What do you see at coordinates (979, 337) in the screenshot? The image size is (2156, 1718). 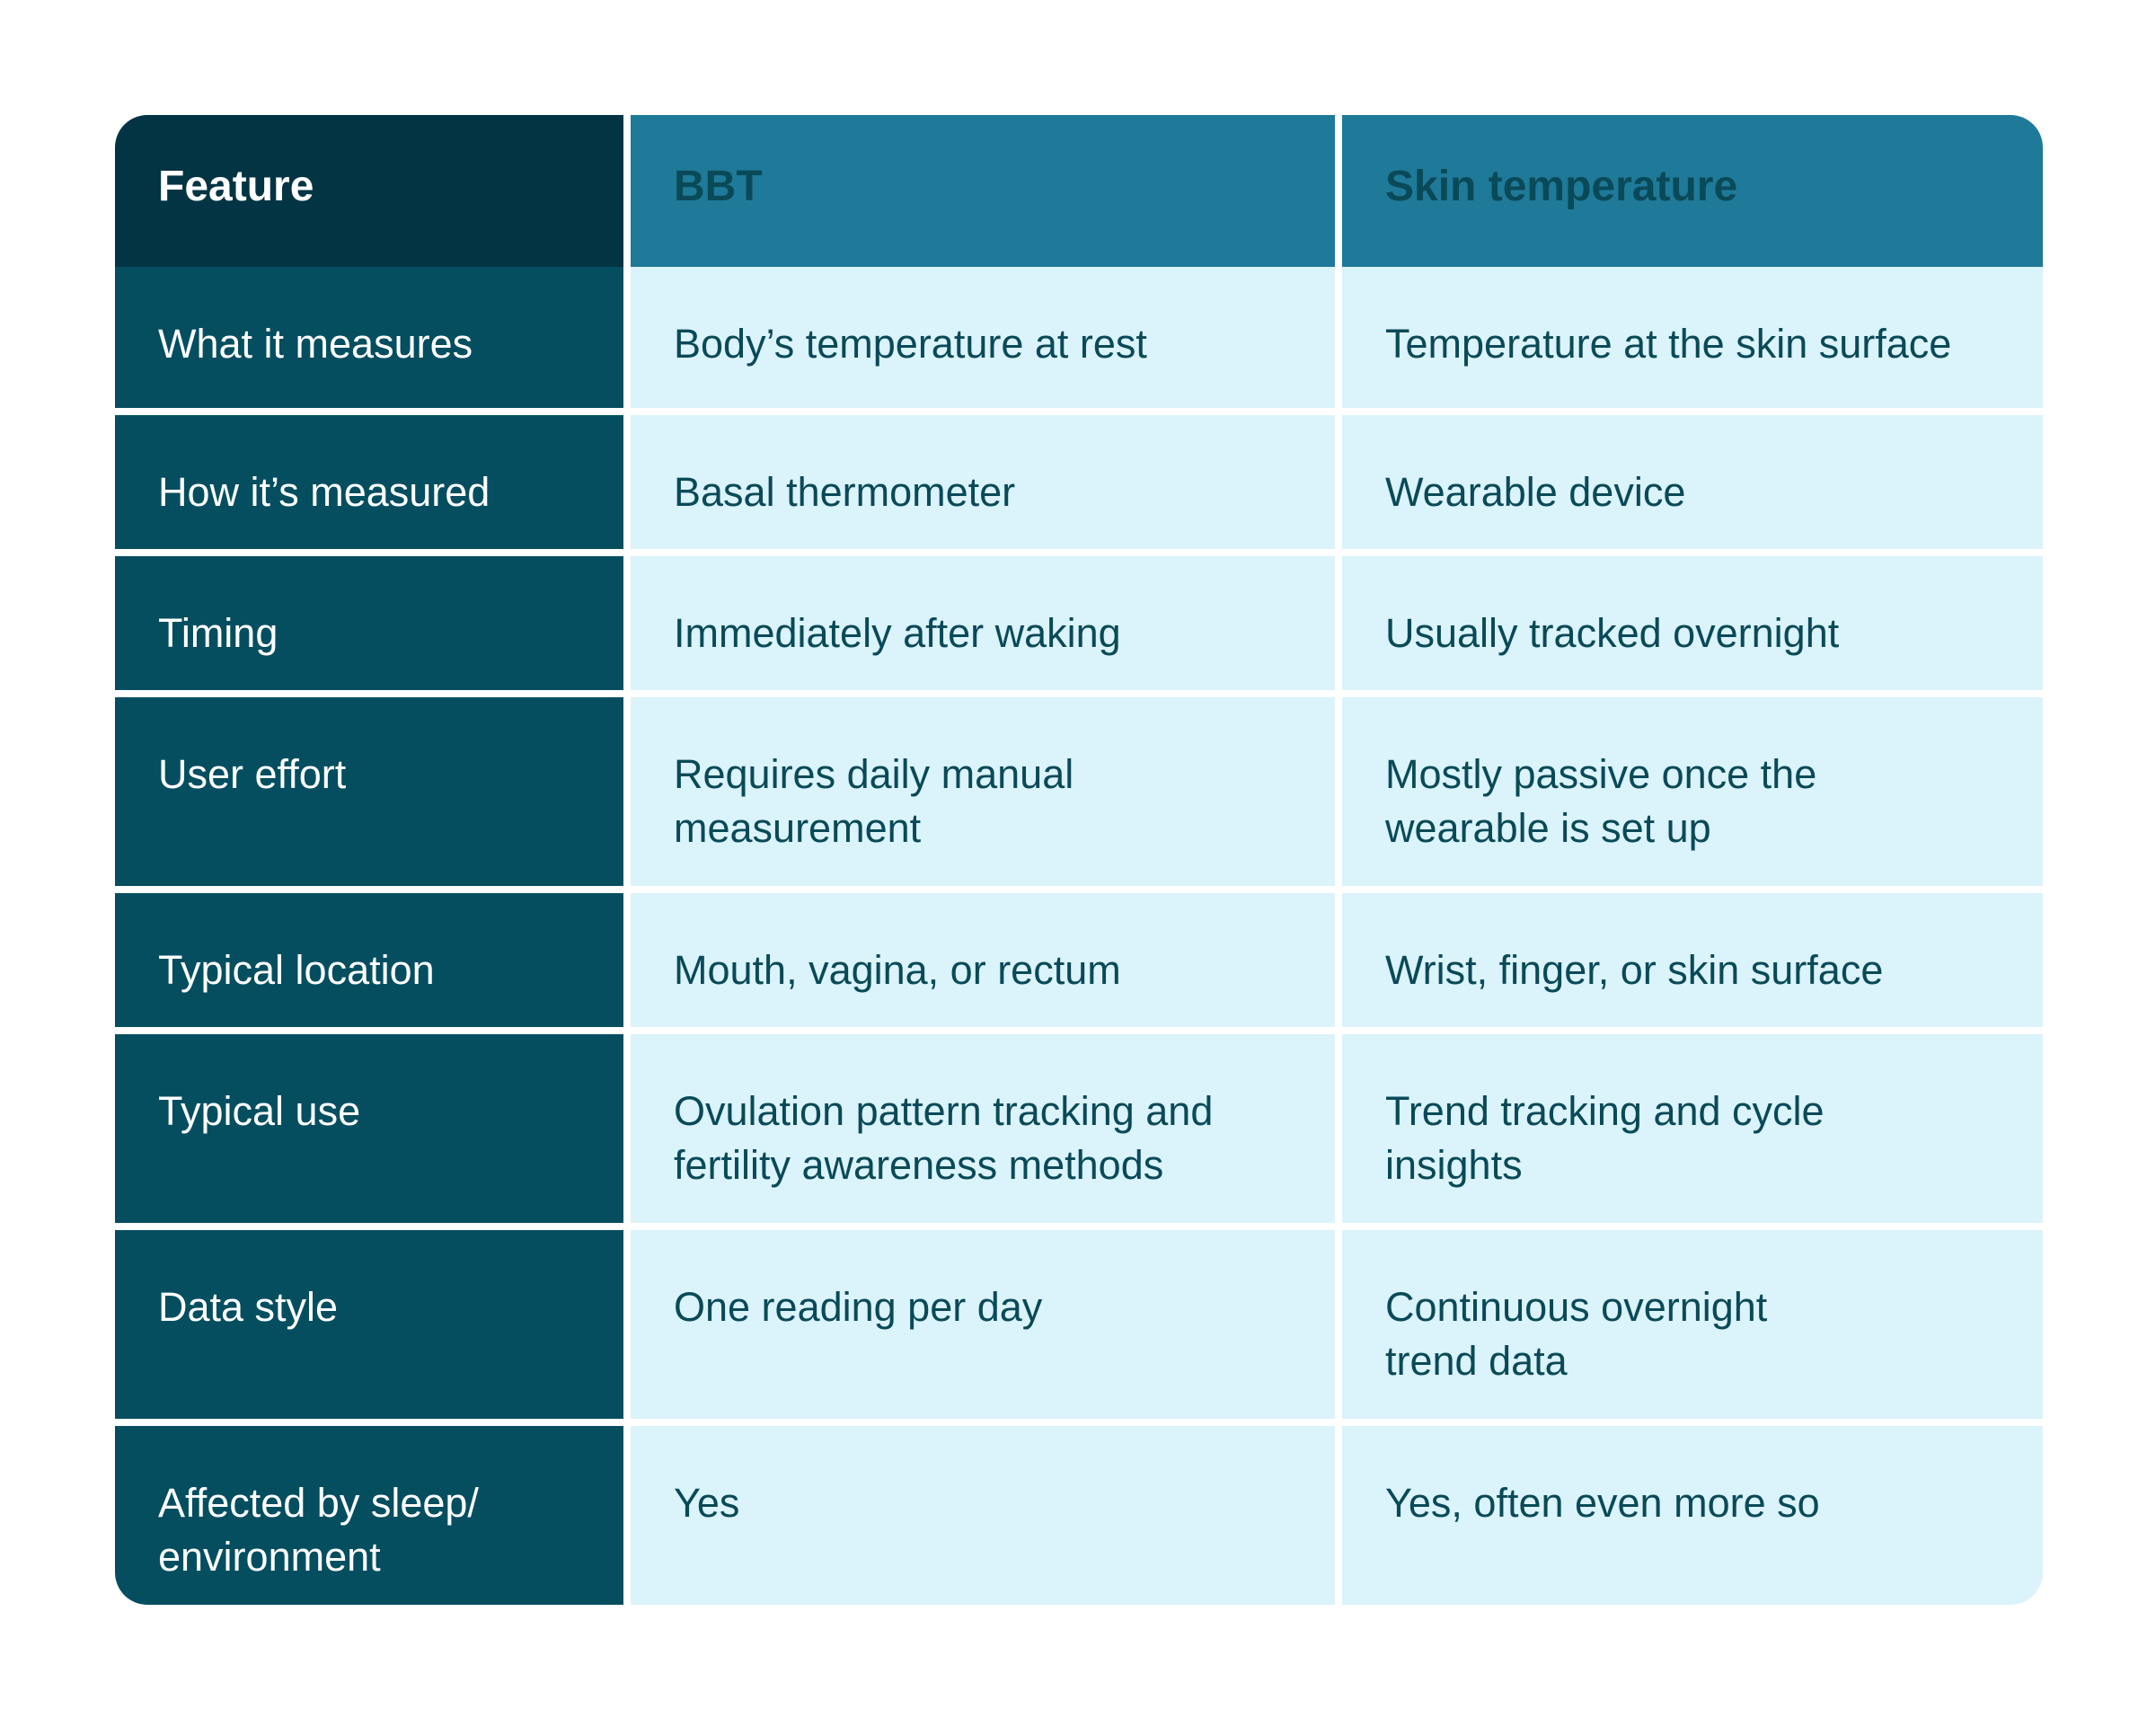 I see `row-bbt-value: Body’s temperature at rest` at bounding box center [979, 337].